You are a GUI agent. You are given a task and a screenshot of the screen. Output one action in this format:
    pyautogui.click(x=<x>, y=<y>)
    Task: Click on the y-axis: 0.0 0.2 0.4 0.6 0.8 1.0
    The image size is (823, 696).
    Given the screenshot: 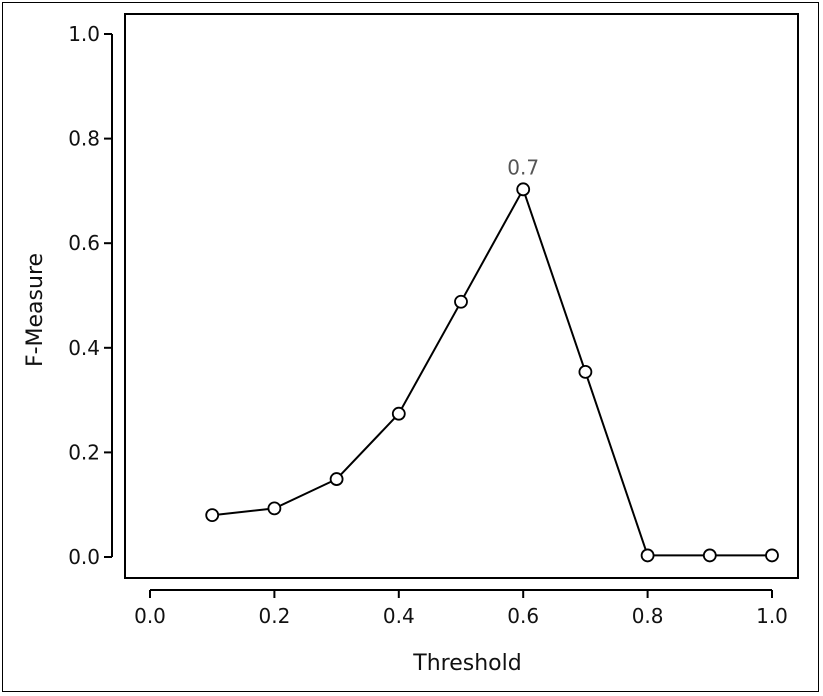 What is the action you would take?
    pyautogui.click(x=90, y=295)
    